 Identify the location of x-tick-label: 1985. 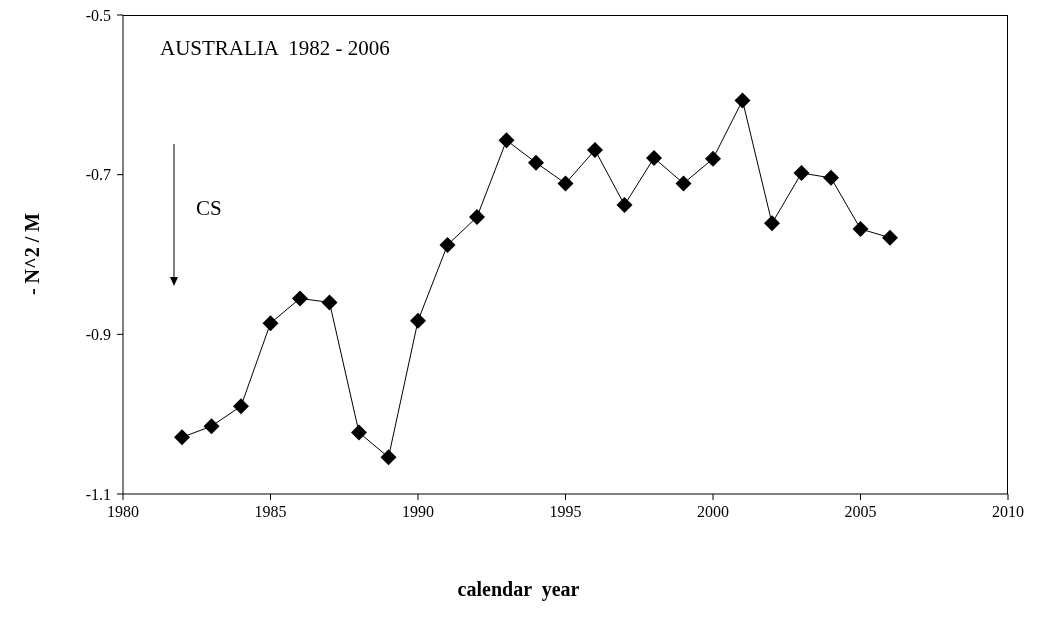
(270, 512).